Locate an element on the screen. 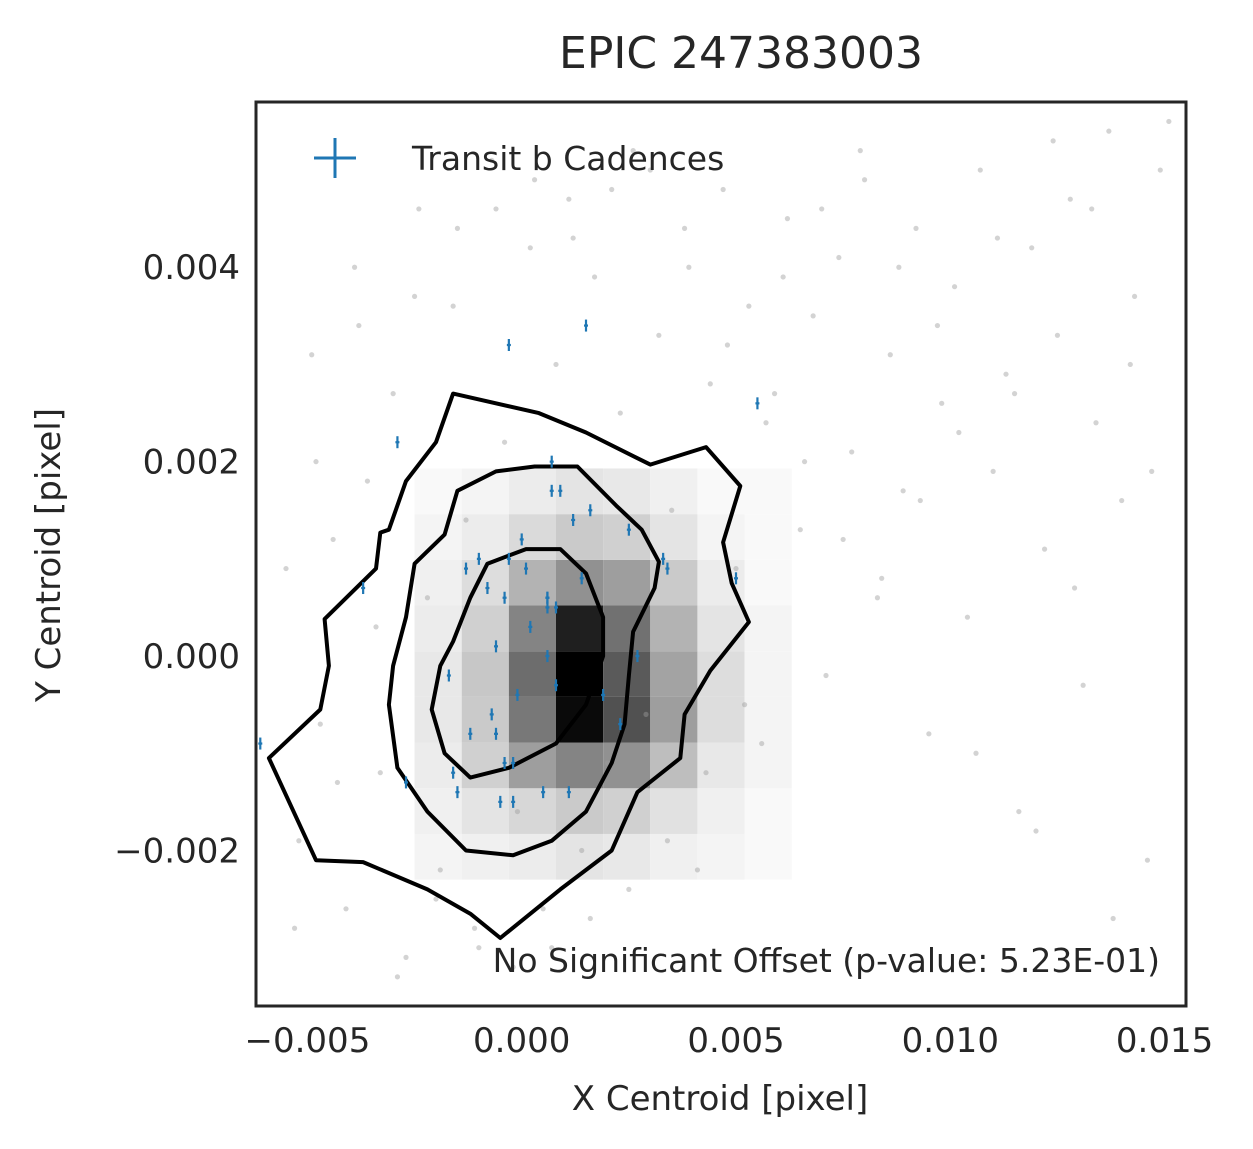 The height and width of the screenshot is (1149, 1253). density-histogram is located at coordinates (603, 674).